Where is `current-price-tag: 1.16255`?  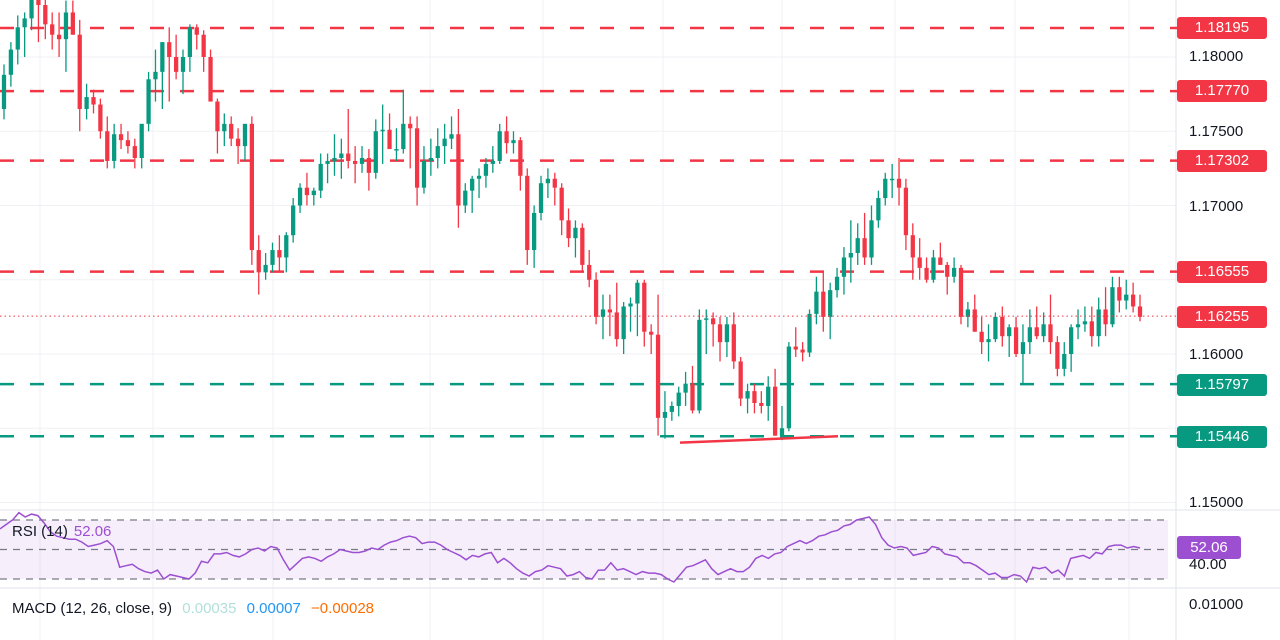 current-price-tag: 1.16255 is located at coordinates (1222, 317).